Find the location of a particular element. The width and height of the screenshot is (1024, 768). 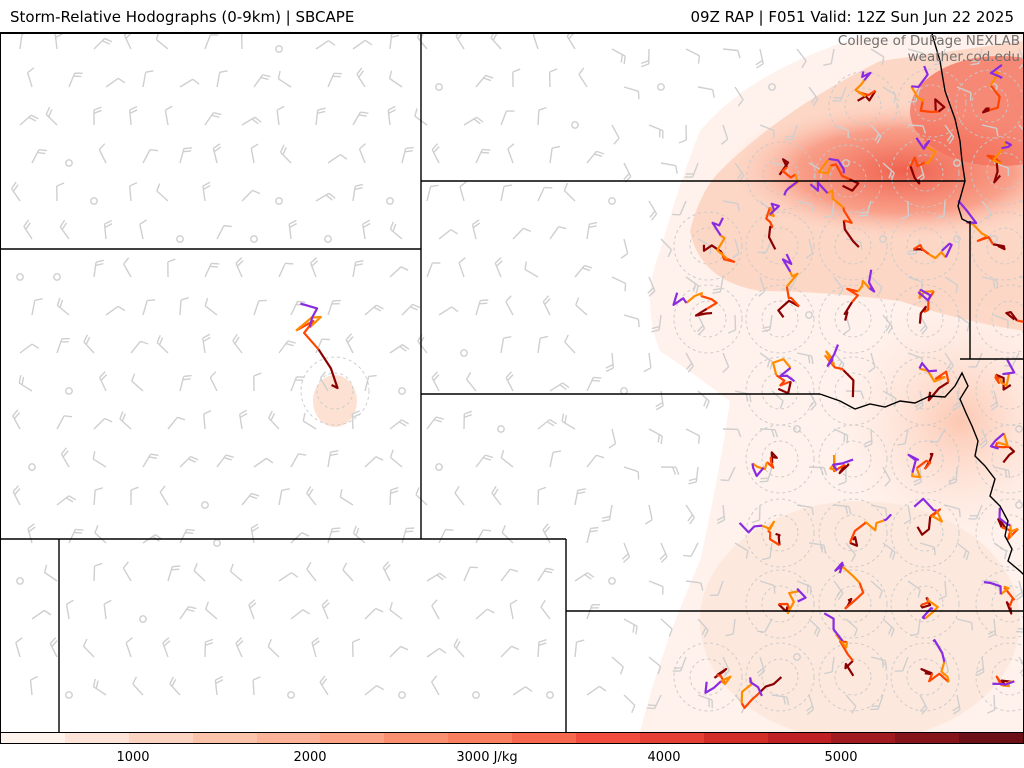

cape-east-lobe is located at coordinates (932, 421).